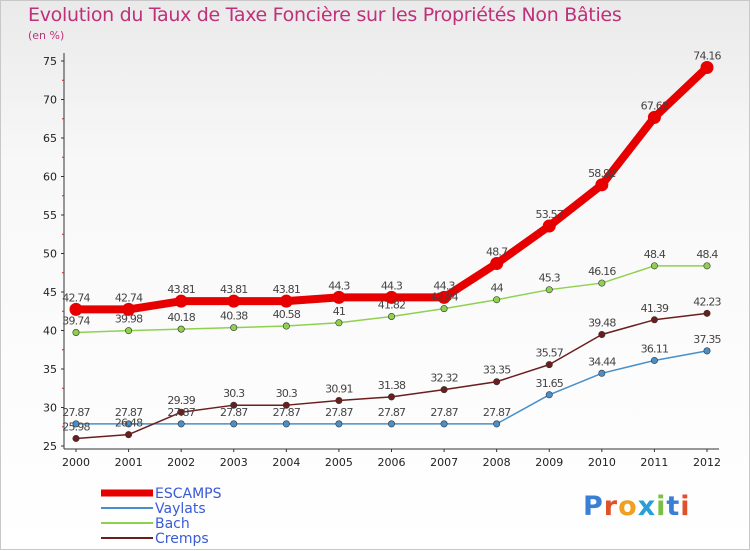 The height and width of the screenshot is (551, 750). What do you see at coordinates (655, 105) in the screenshot?
I see `data-label-escamps: 67.68` at bounding box center [655, 105].